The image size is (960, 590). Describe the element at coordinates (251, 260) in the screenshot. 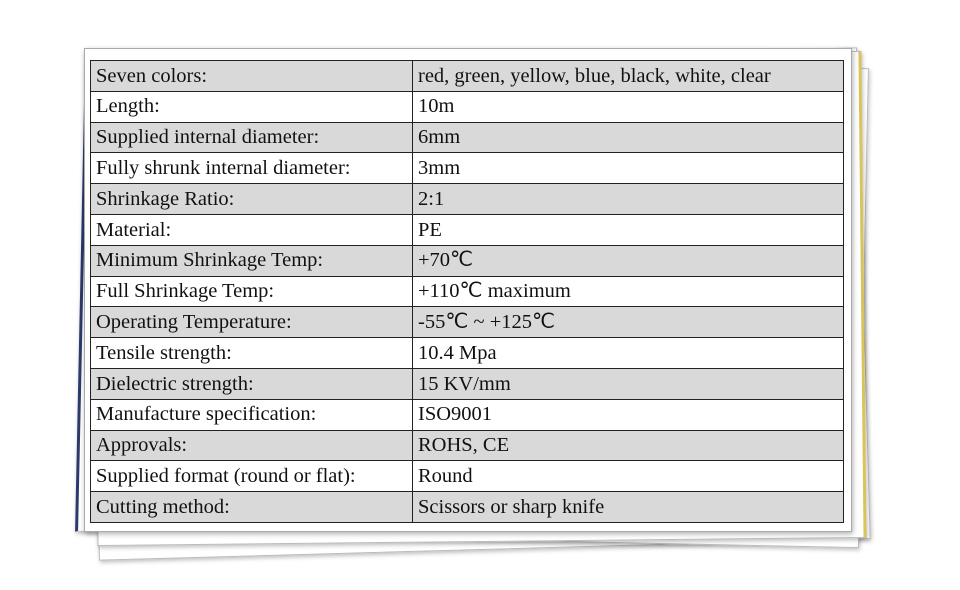

I see `spec-label: Minimum Shrinkage Temp:` at that location.